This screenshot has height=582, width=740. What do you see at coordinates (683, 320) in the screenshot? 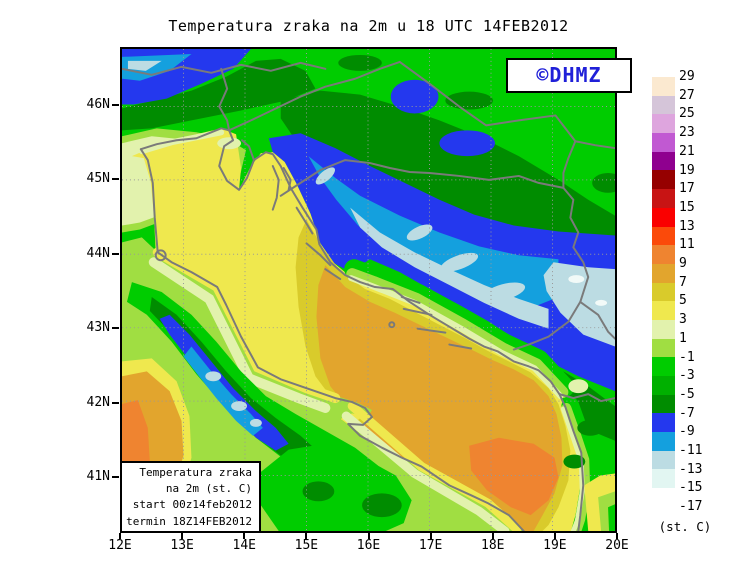
I see `colorbar-tick-label: 3` at bounding box center [683, 320].